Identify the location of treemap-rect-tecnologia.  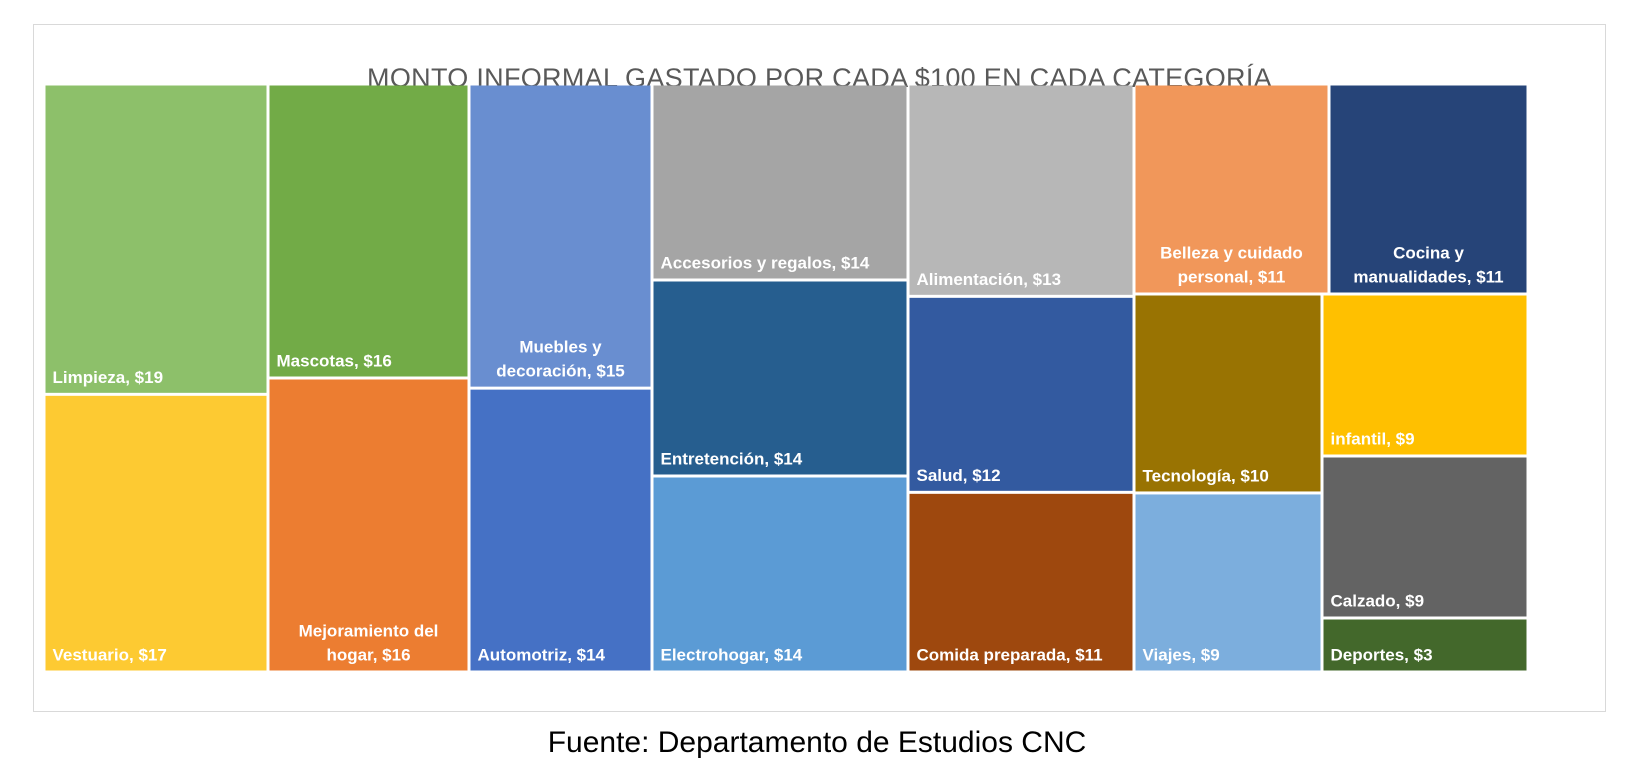
(1228, 393).